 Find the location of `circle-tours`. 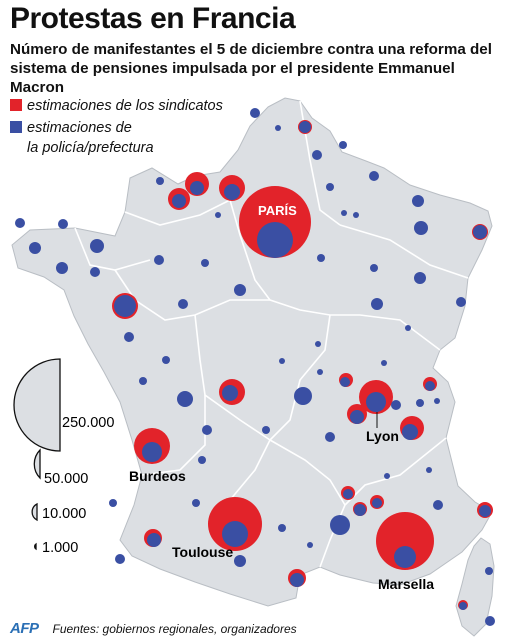

circle-tours is located at coordinates (183, 304).